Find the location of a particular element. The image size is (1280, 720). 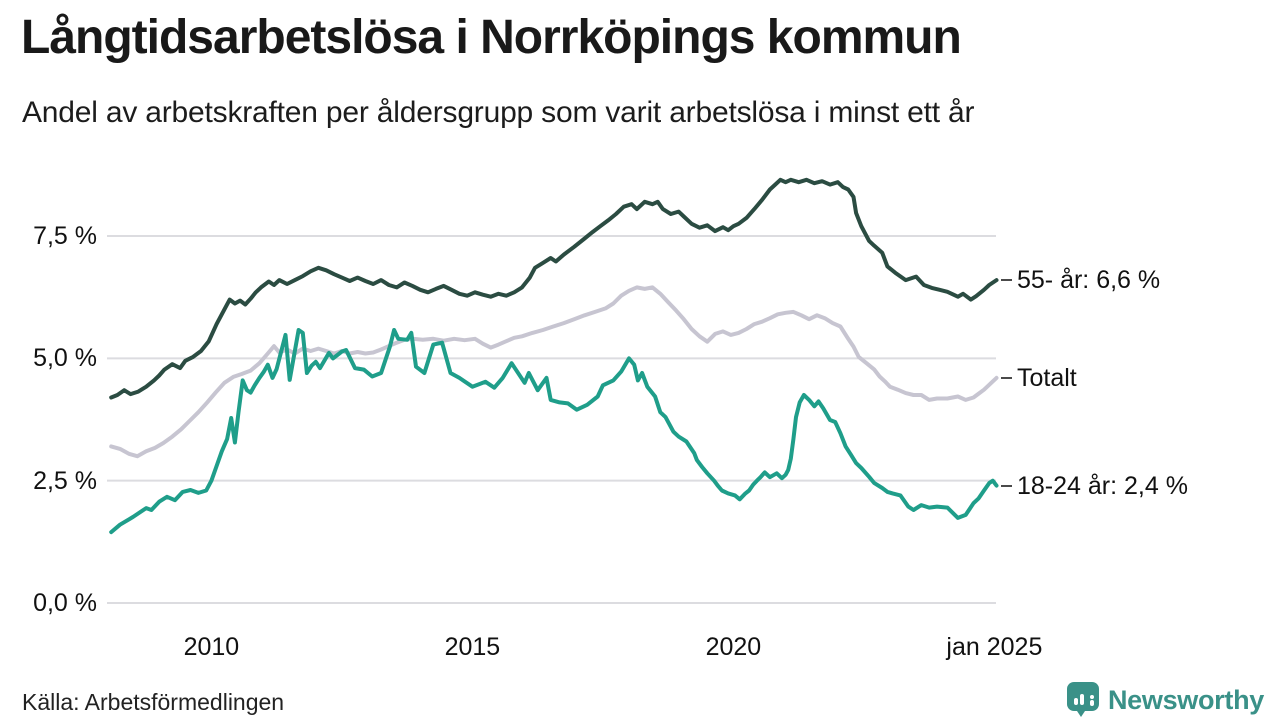

newsworthy-logo-icon is located at coordinates (1082, 700).